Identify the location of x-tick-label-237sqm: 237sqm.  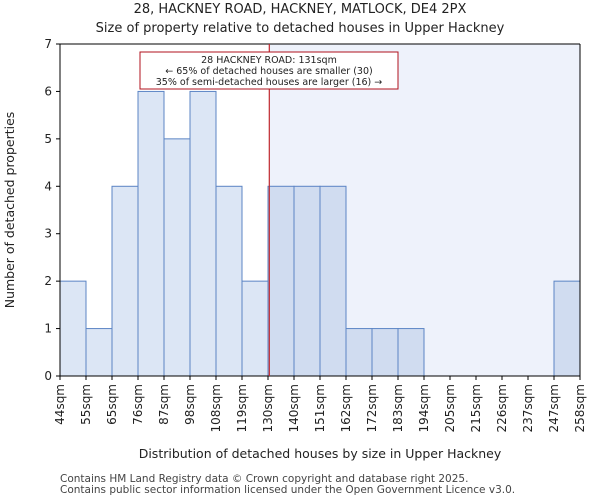
(528, 408).